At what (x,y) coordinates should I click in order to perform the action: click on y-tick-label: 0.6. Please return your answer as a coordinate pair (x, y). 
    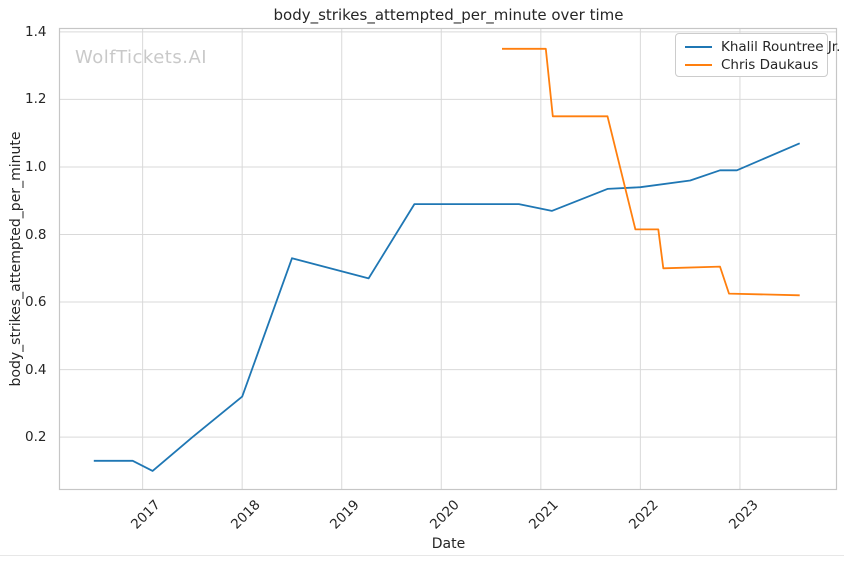
    Looking at the image, I should click on (36, 302).